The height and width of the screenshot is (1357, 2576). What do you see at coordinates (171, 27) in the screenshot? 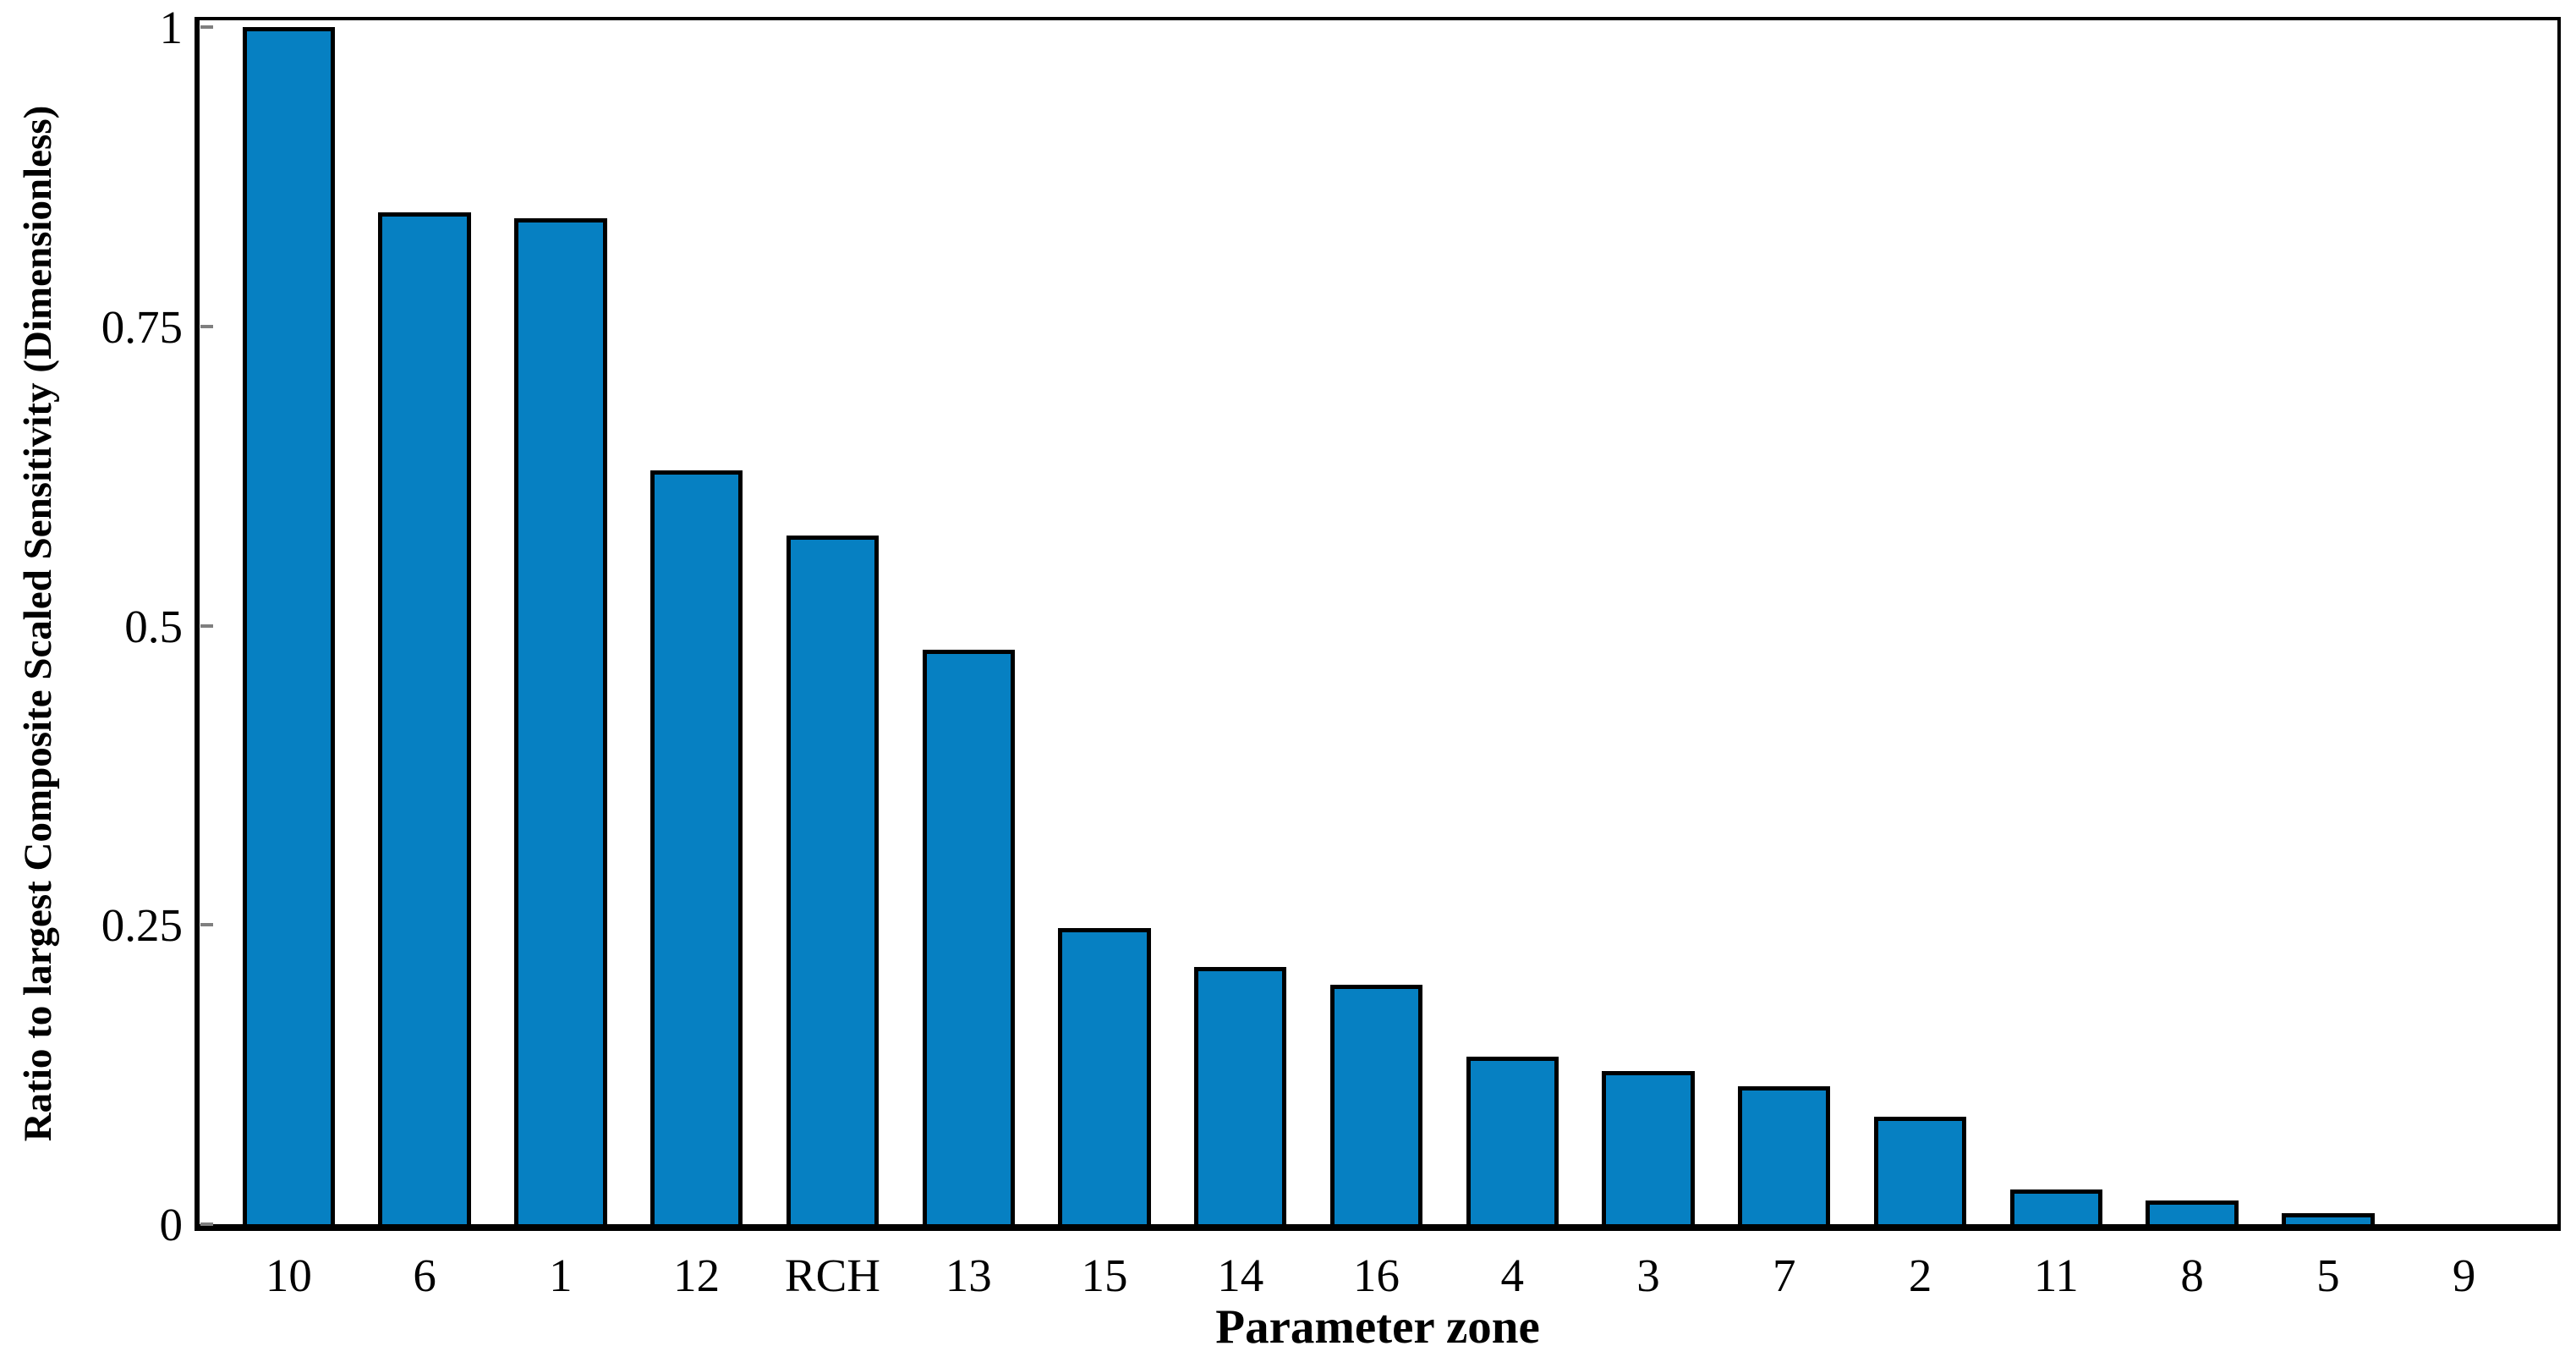
I see `y-tick-label: 1` at bounding box center [171, 27].